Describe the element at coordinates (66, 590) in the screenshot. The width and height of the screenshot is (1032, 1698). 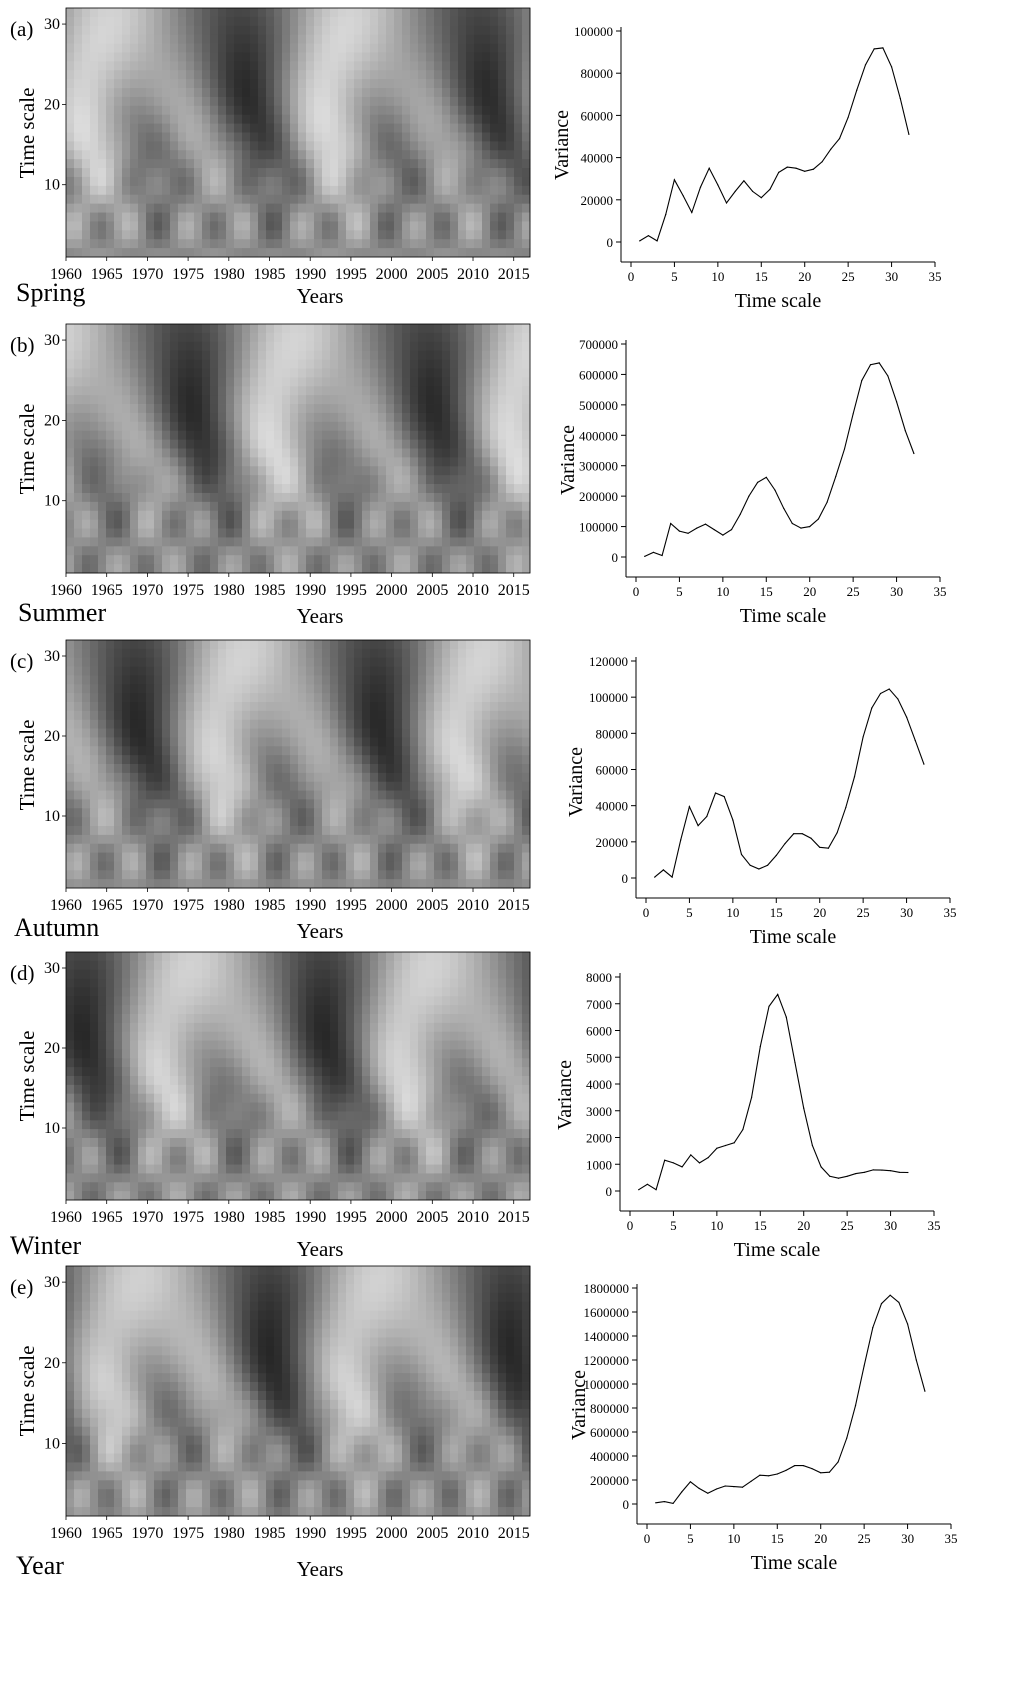
I see `heatmap-xtick-label: 1960` at that location.